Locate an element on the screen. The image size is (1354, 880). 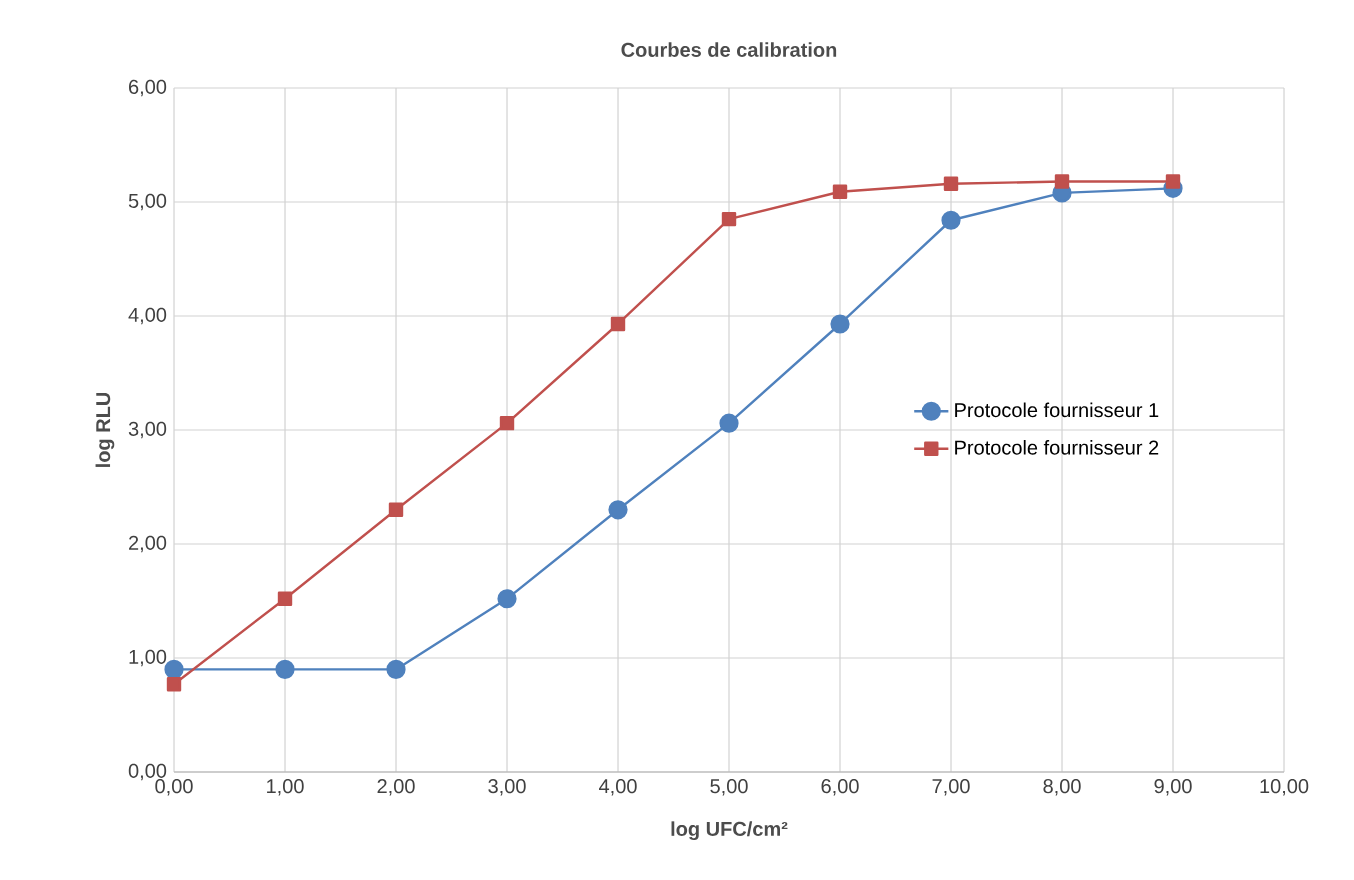
y-tick-label: 5,00 is located at coordinates (147, 202).